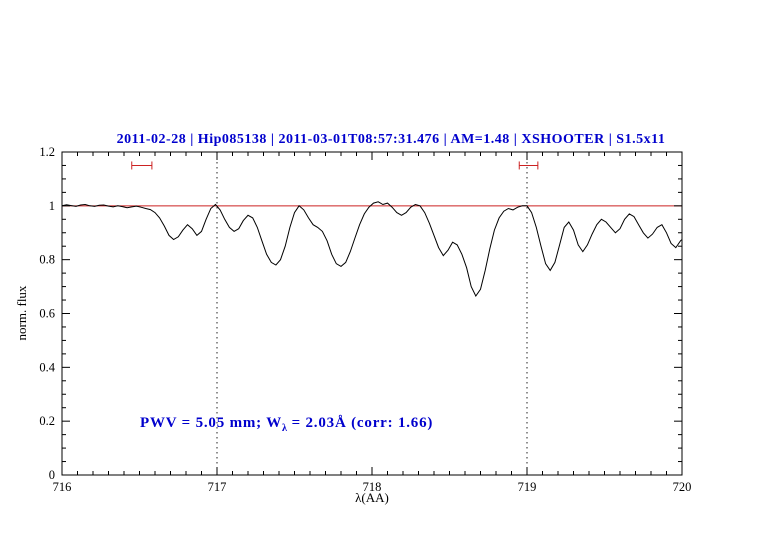 The height and width of the screenshot is (542, 782). What do you see at coordinates (47, 367) in the screenshot?
I see `y-tick-label-0.4: 0.4` at bounding box center [47, 367].